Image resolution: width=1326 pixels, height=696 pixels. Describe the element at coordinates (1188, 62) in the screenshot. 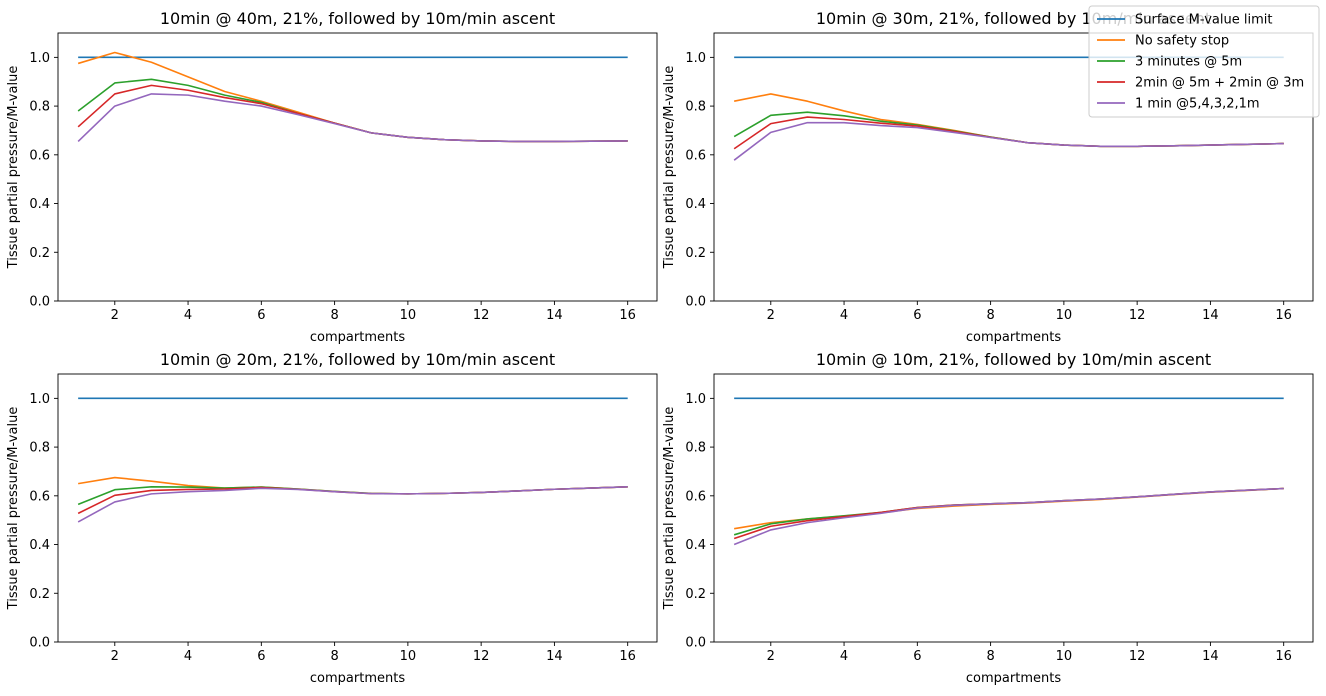

I see `legend-label: 3 minutes @ 5m` at that location.